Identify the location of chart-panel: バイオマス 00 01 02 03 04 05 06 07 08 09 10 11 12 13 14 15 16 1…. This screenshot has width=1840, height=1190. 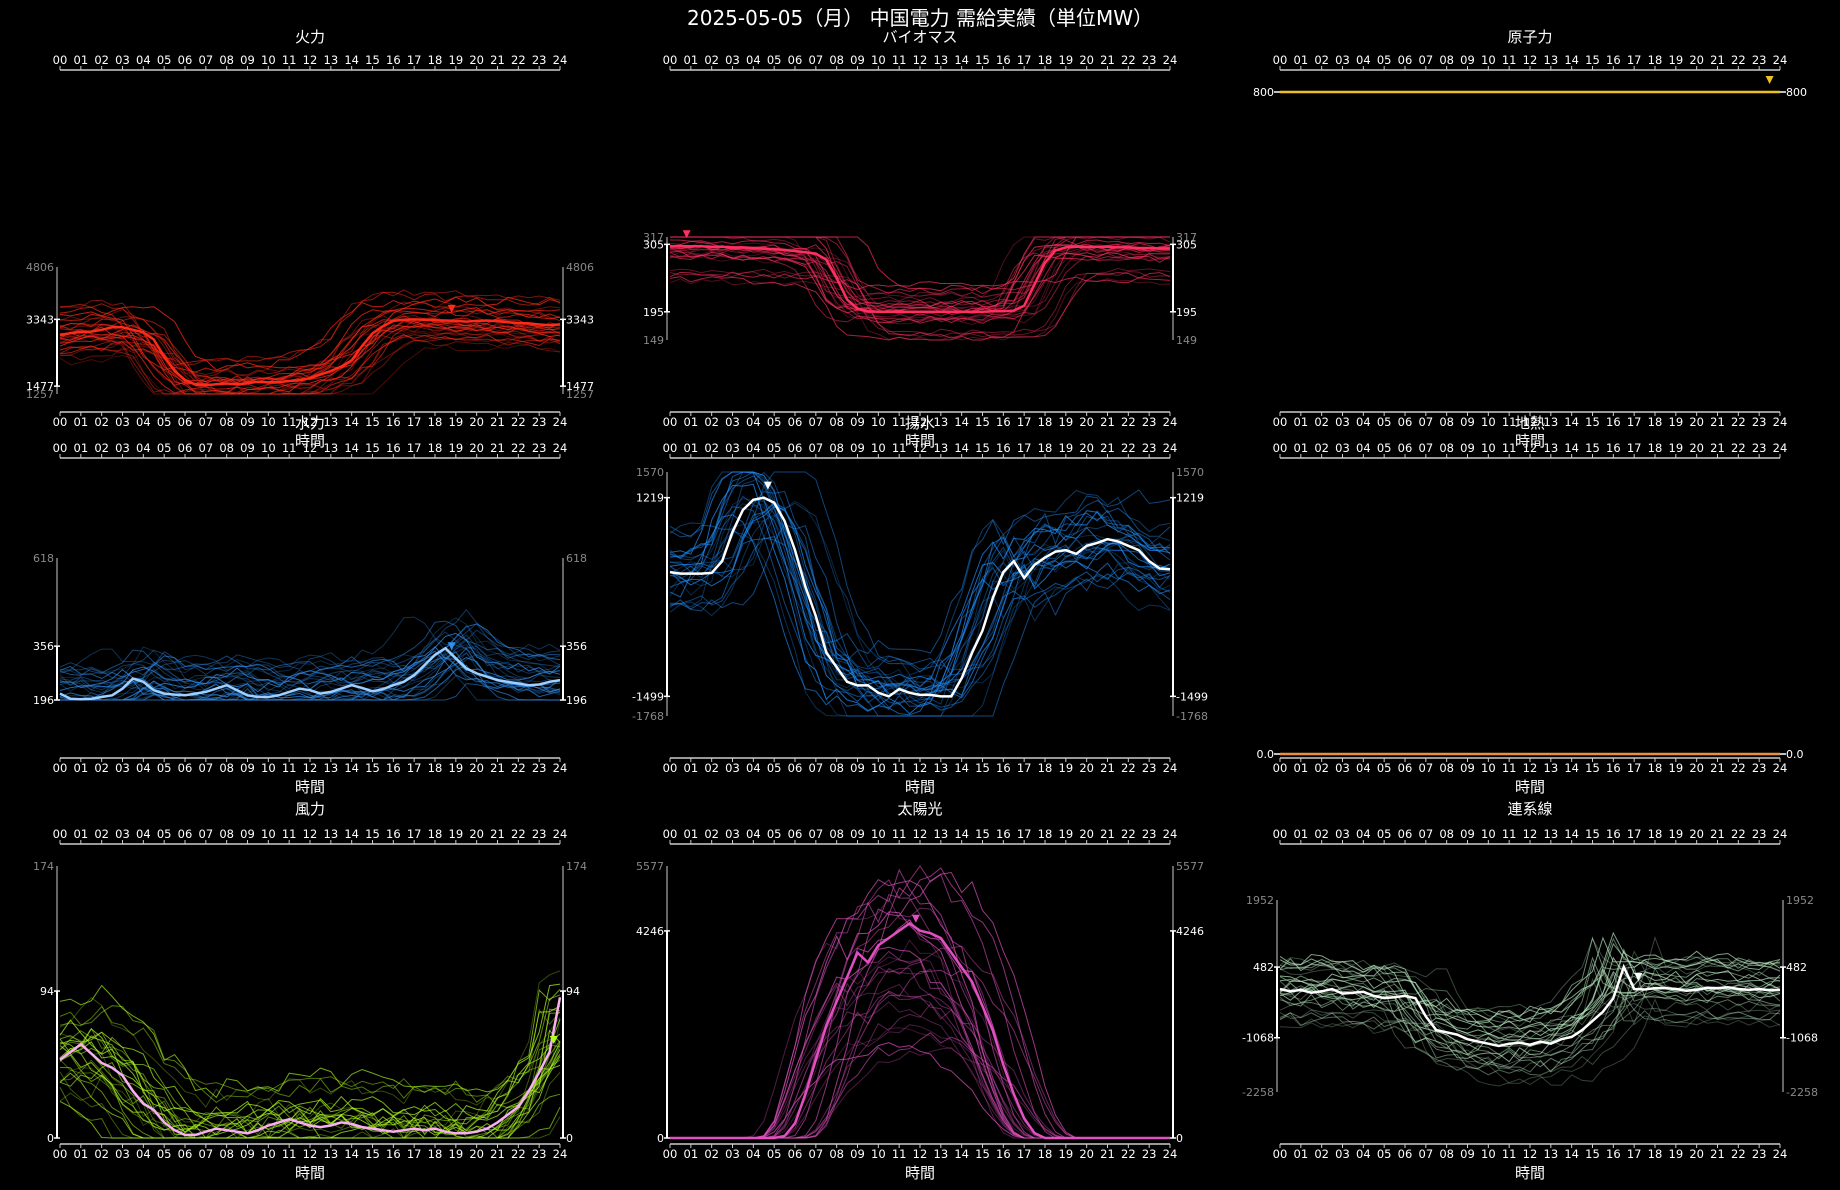
(920, 239).